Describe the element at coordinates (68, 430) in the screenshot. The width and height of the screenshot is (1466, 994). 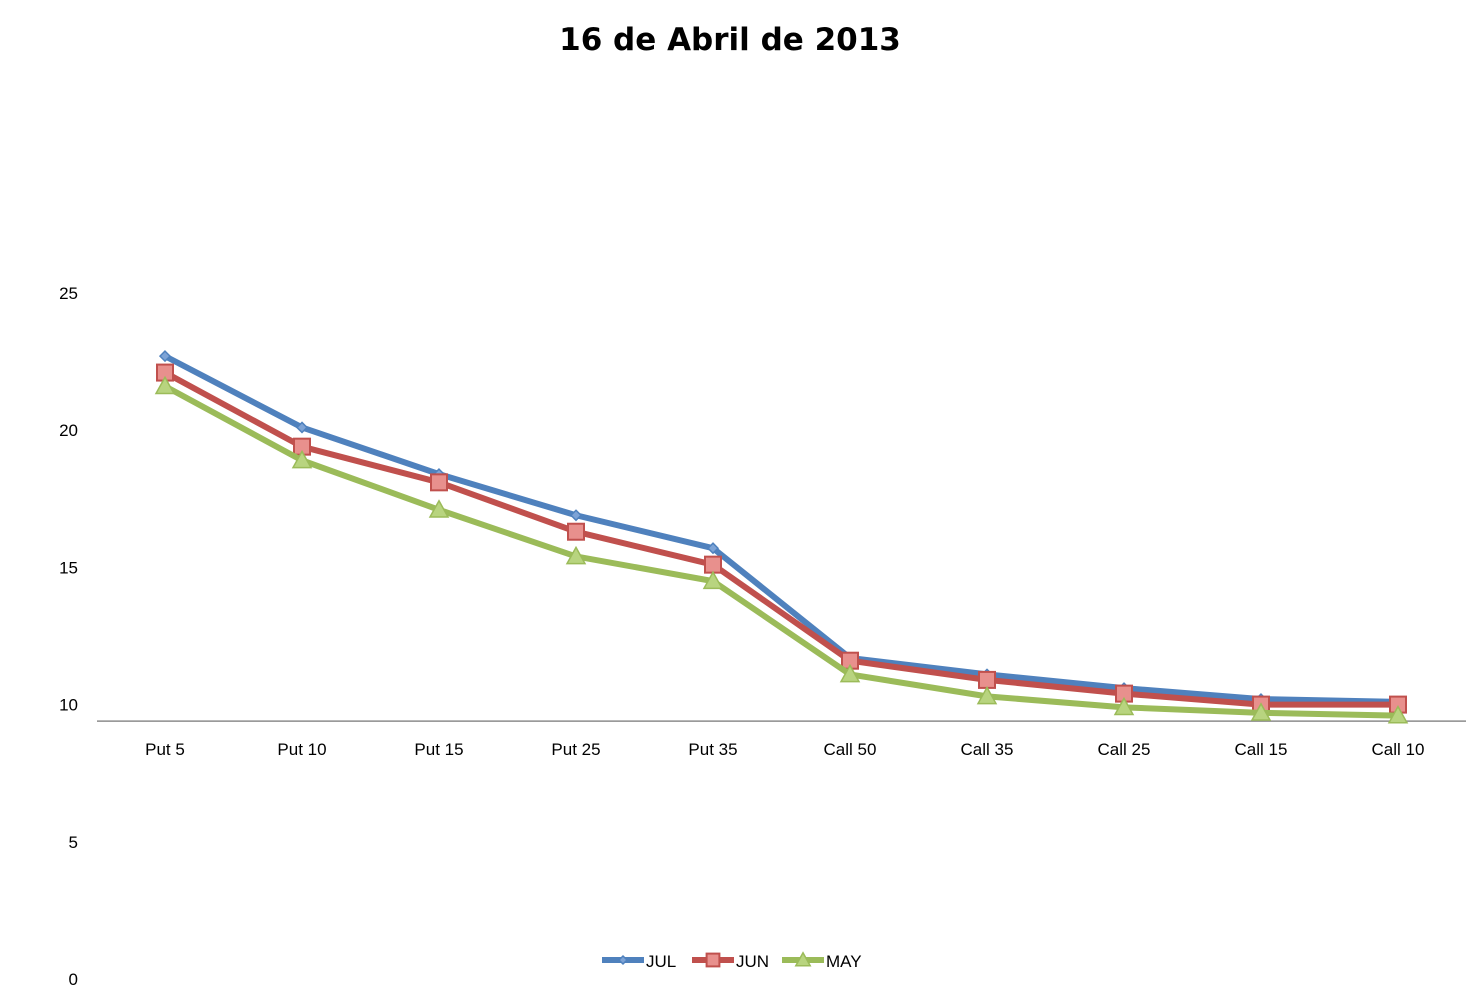
I see `y-tick-label: 20` at that location.